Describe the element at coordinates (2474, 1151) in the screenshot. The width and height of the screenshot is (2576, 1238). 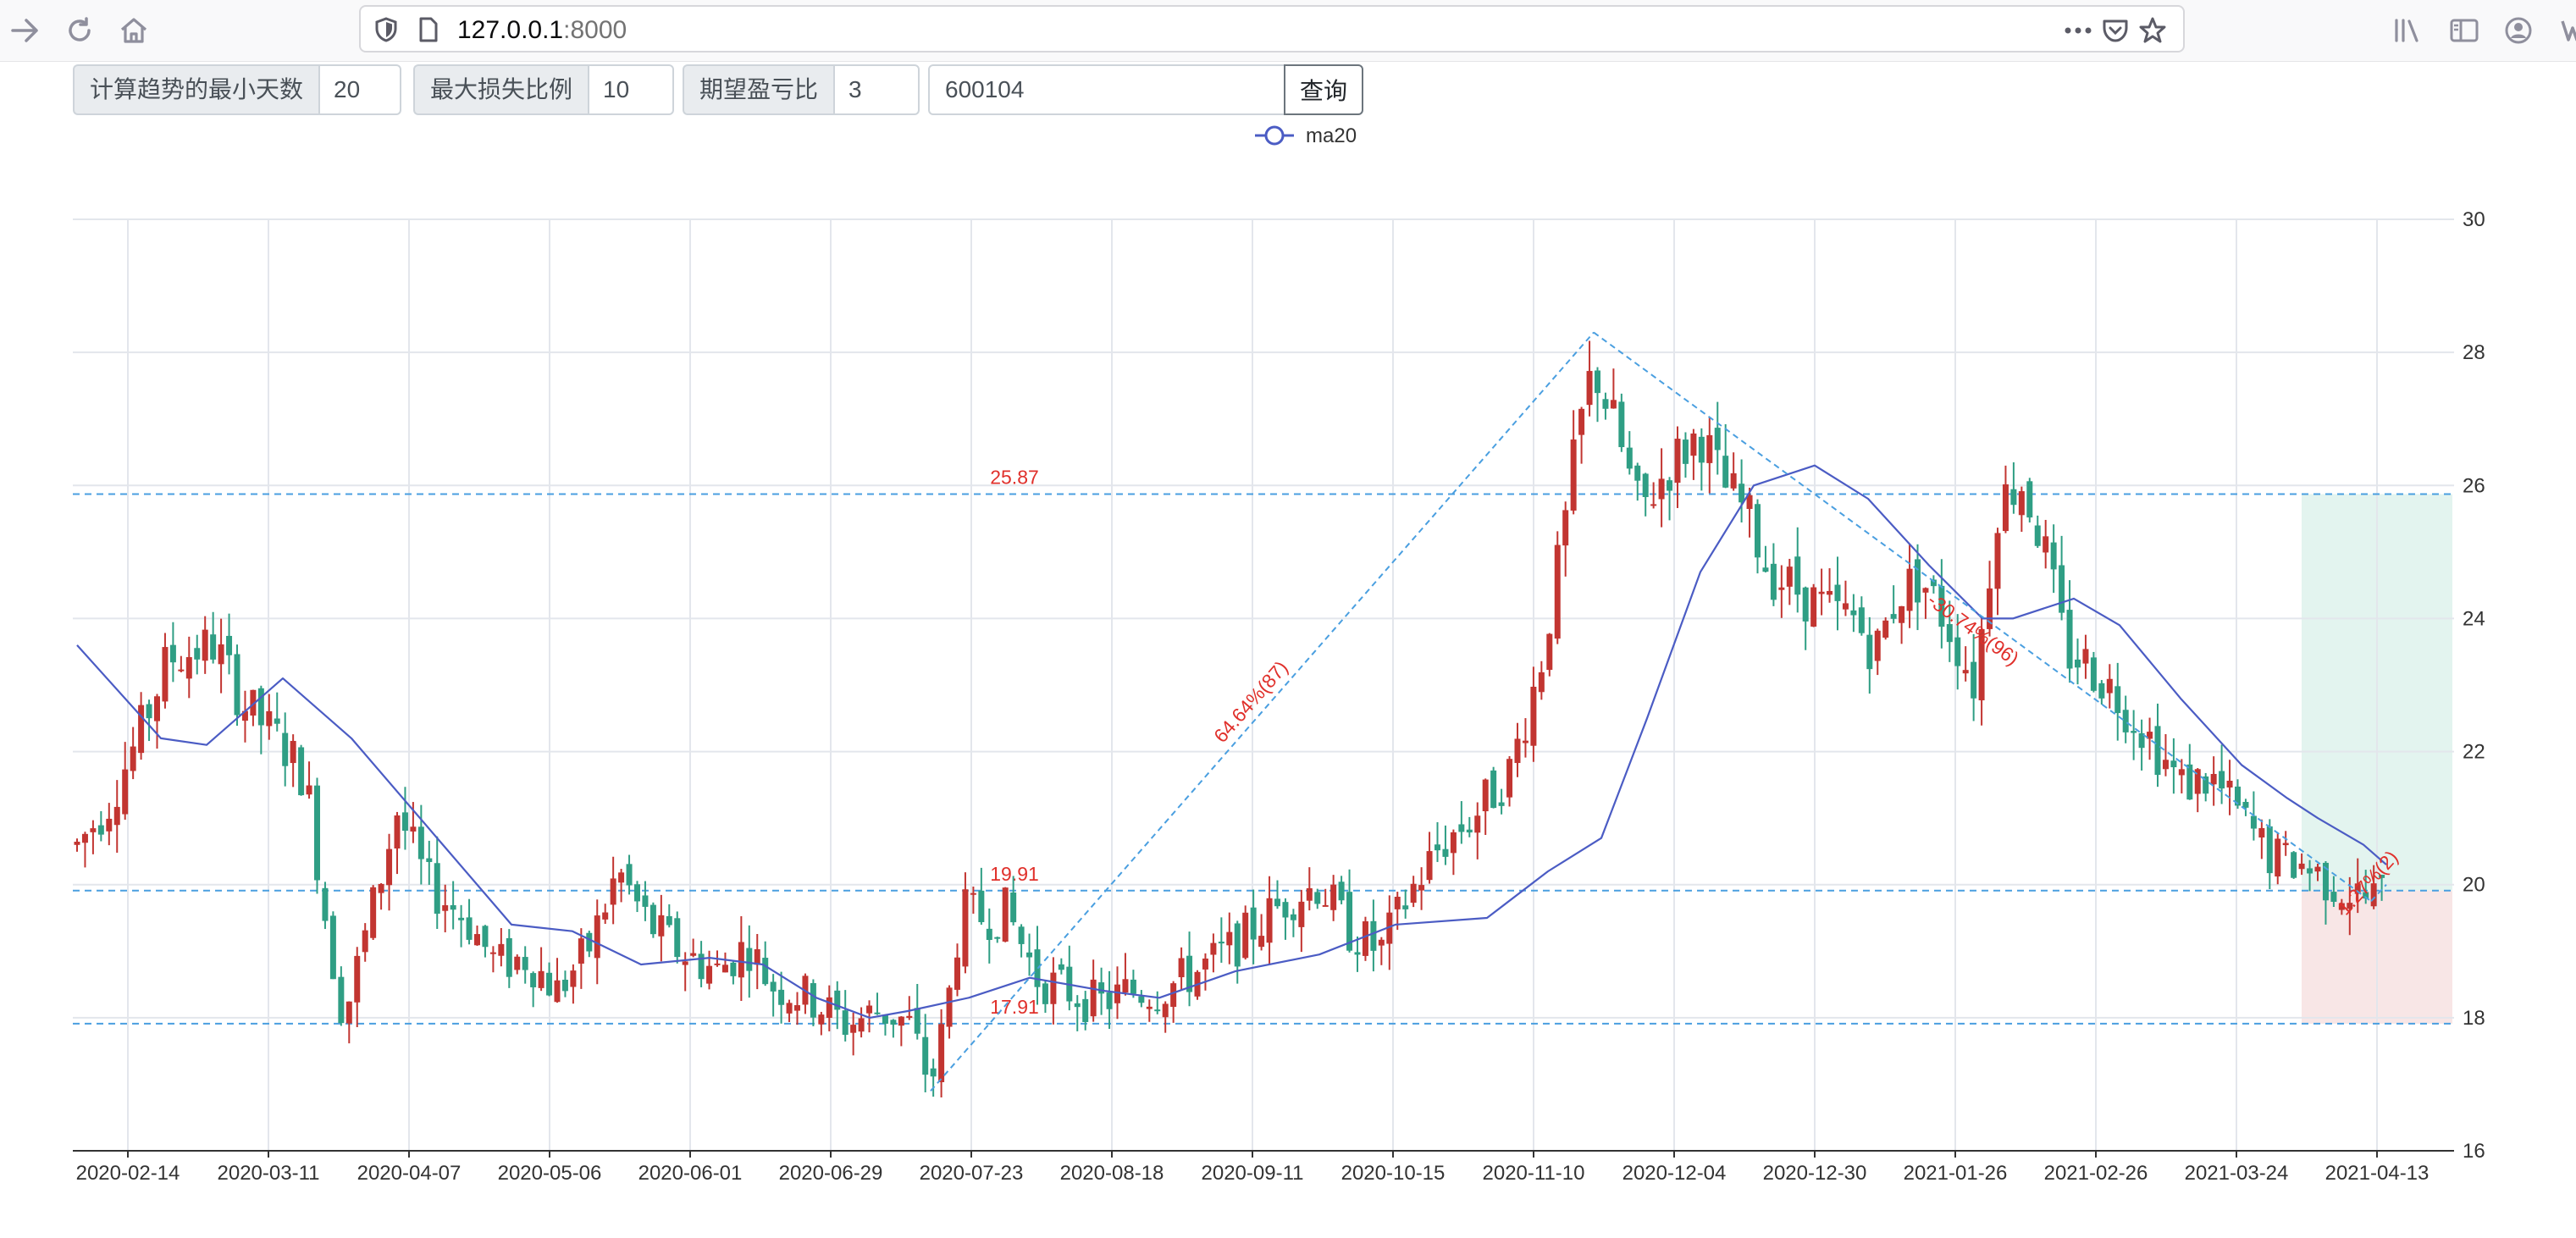
I see `y-tick-label: 16` at that location.